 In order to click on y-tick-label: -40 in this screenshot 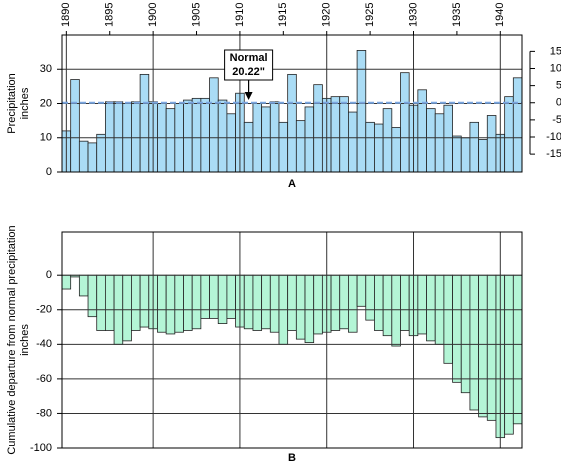, I will do `click(44, 344)`.